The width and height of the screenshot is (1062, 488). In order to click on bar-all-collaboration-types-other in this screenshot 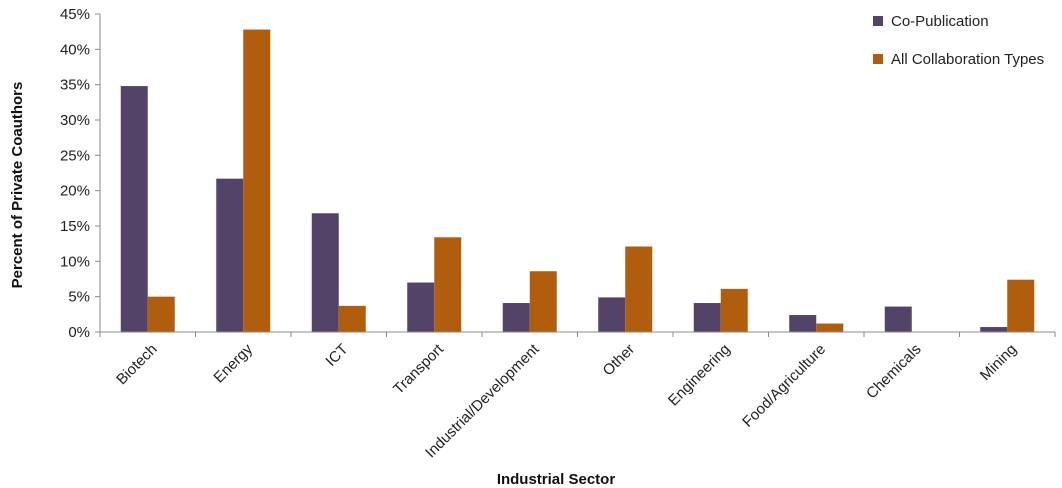, I will do `click(639, 289)`.